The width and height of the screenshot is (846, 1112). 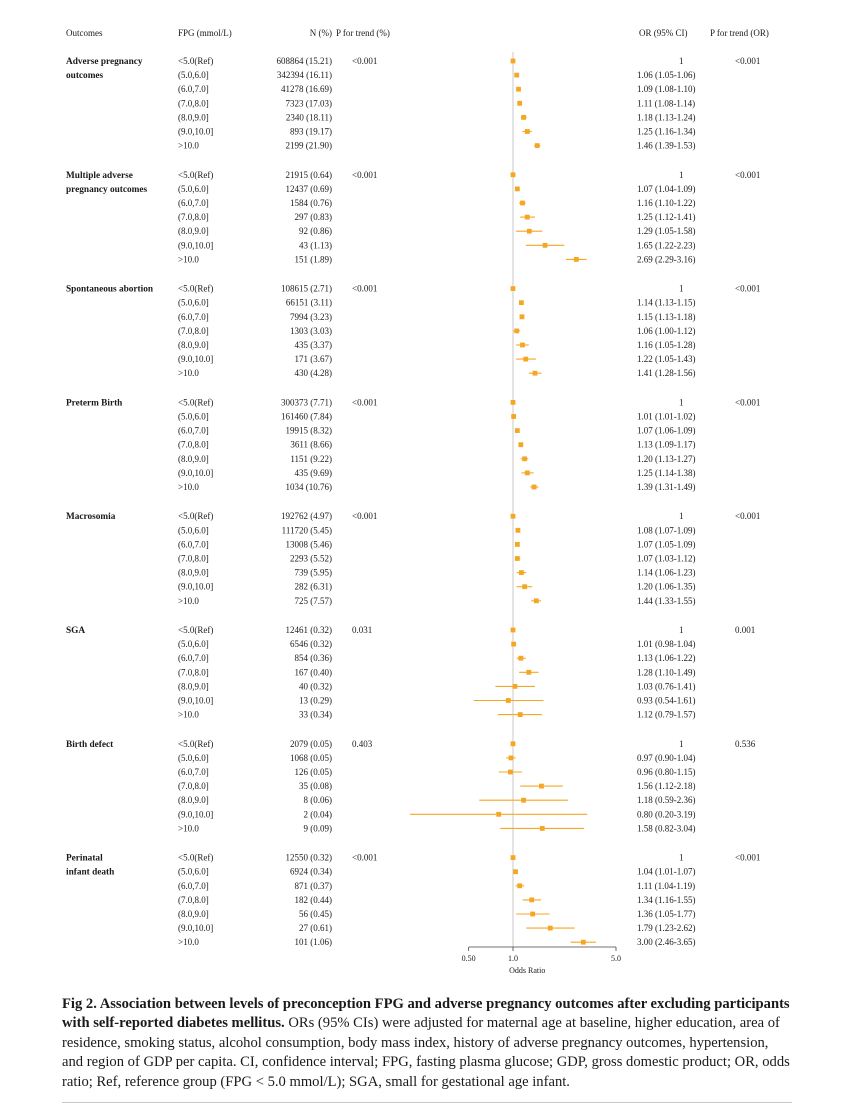 I want to click on n-percent: 19915 (8.32), so click(x=309, y=431).